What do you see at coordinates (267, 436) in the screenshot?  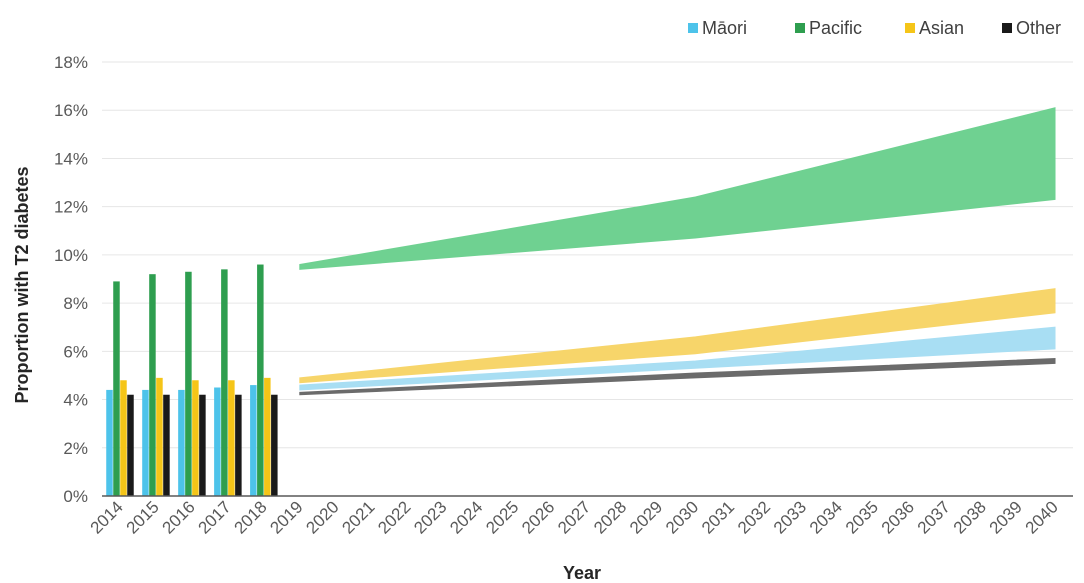 I see `bar-asian-2018` at bounding box center [267, 436].